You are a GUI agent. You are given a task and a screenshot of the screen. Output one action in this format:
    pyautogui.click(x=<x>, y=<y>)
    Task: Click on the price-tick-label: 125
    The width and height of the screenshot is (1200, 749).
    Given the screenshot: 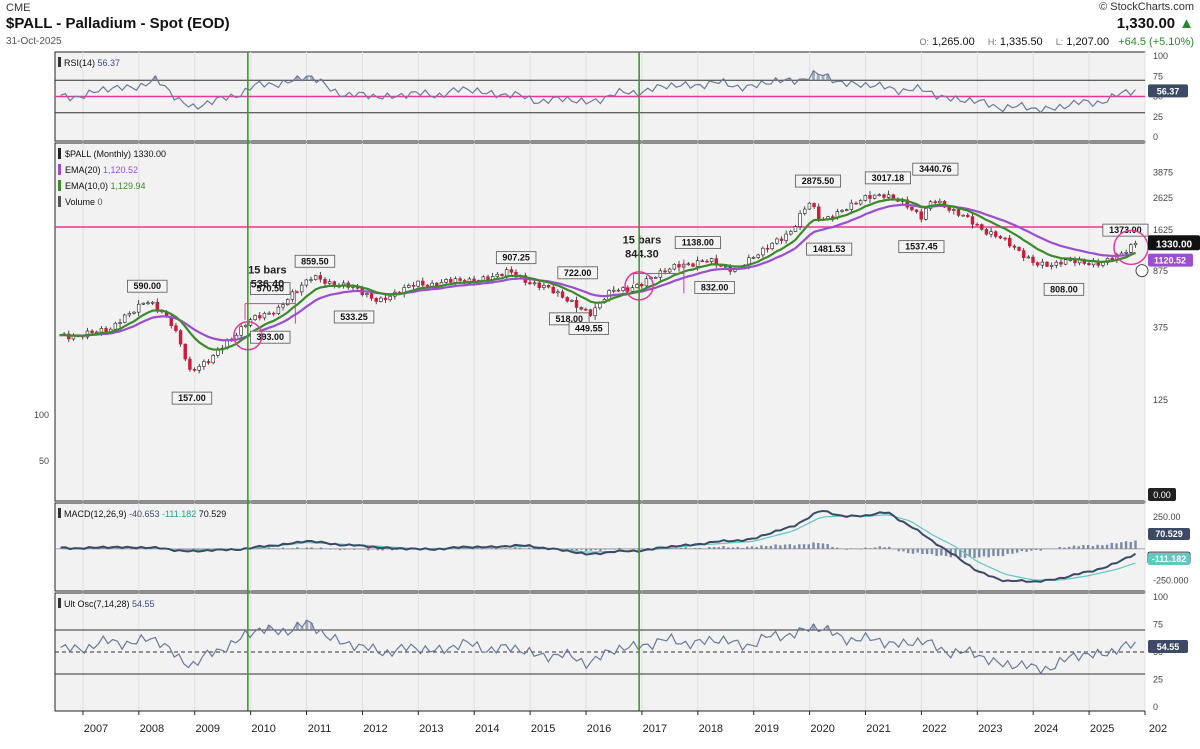 What is the action you would take?
    pyautogui.click(x=1160, y=400)
    